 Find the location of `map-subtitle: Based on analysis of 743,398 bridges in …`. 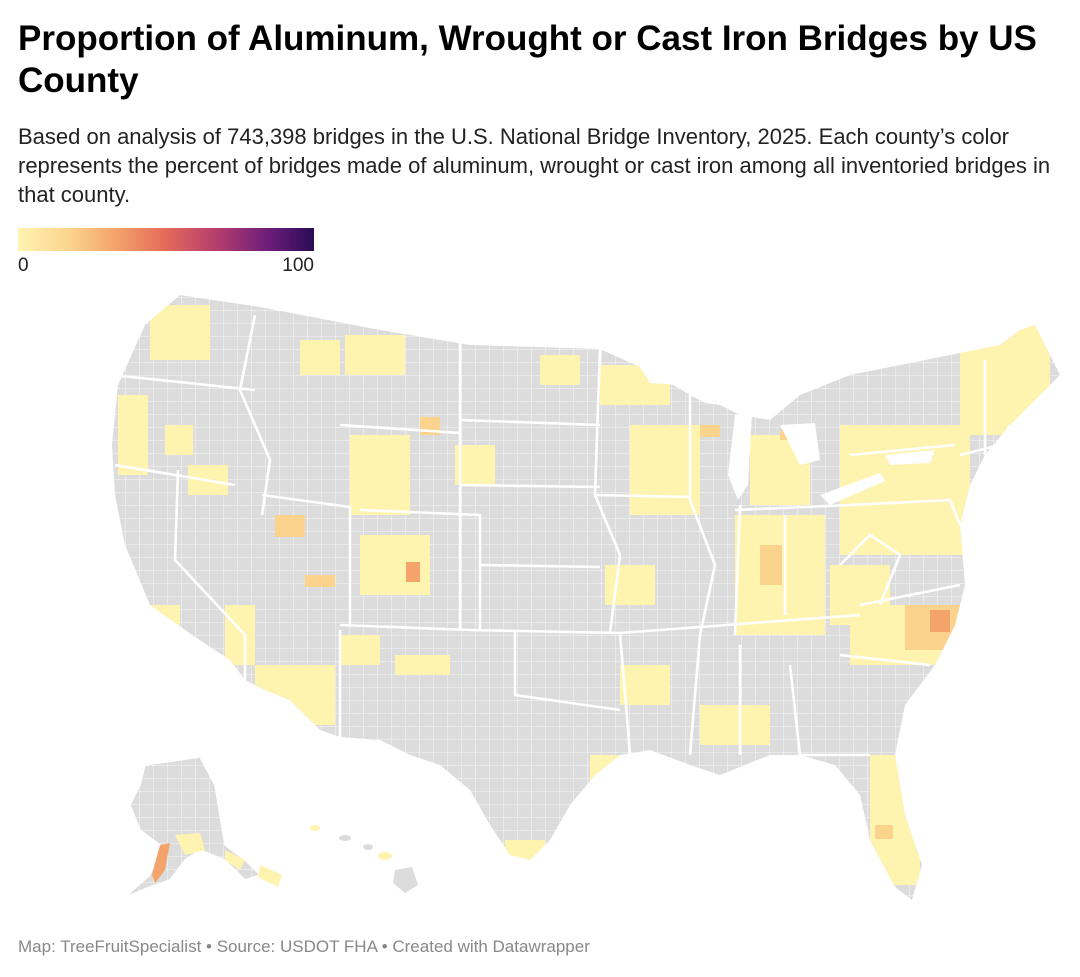

map-subtitle: Based on analysis of 743,398 bridges in … is located at coordinates (534, 165).